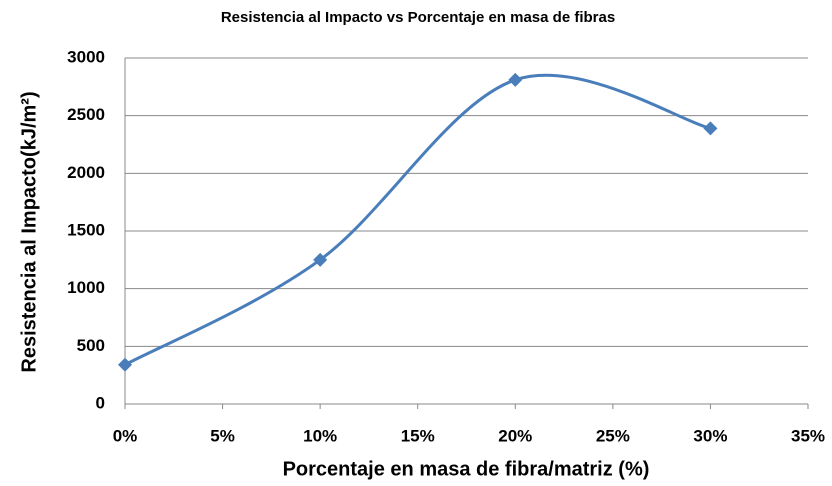 The width and height of the screenshot is (832, 486). I want to click on x-tick-label: 30%, so click(710, 435).